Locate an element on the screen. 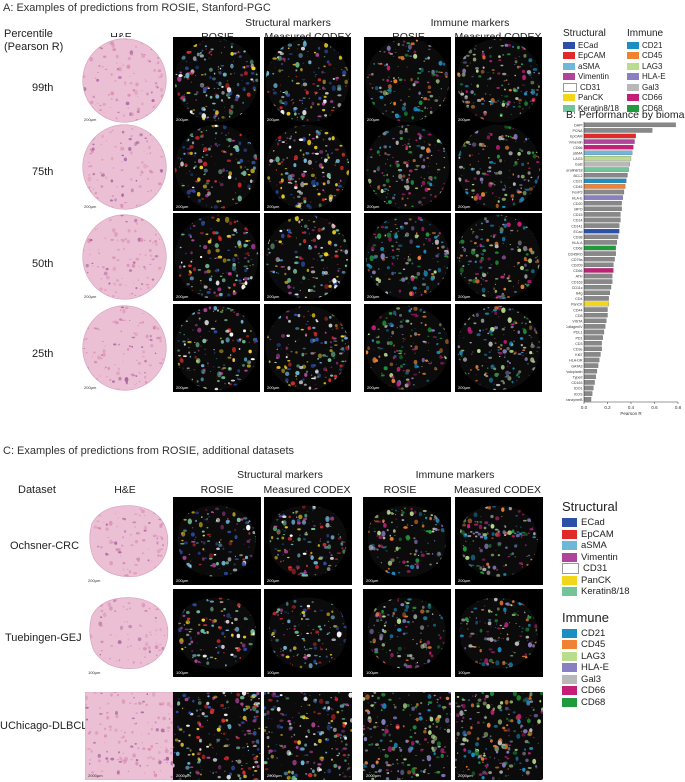 This screenshot has height=782, width=685. bar-category-label: CD141 is located at coordinates (576, 226).